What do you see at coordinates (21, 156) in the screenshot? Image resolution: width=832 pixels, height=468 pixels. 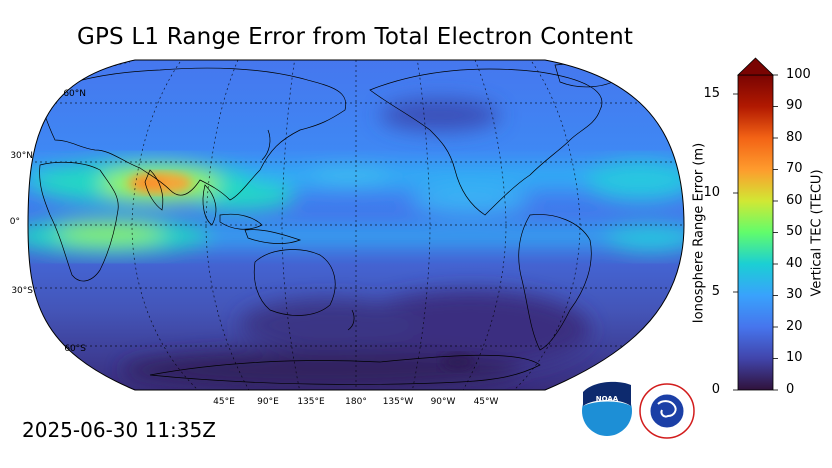 I see `lat-label-30n: 30°N` at bounding box center [21, 156].